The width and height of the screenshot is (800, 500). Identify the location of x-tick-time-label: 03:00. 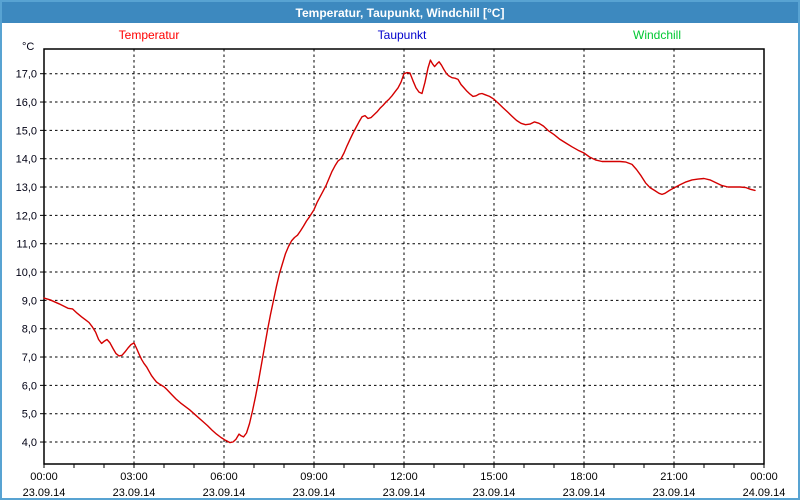
(134, 477).